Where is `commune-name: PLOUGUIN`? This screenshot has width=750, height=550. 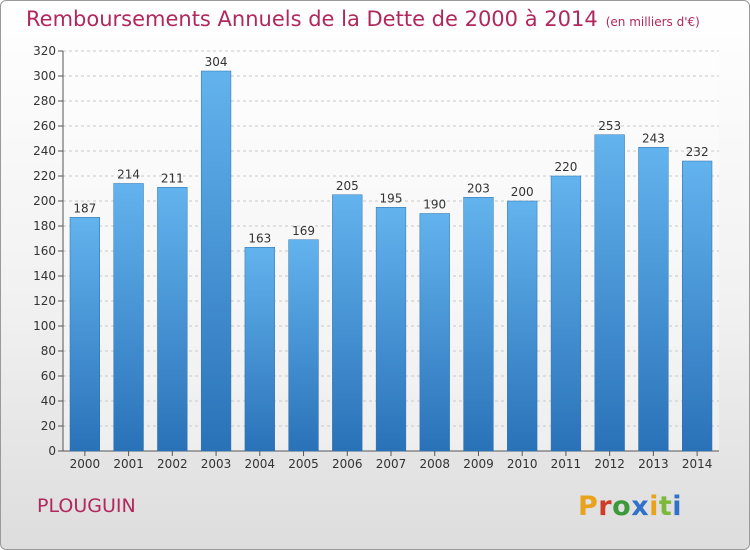 commune-name: PLOUGUIN is located at coordinates (86, 506).